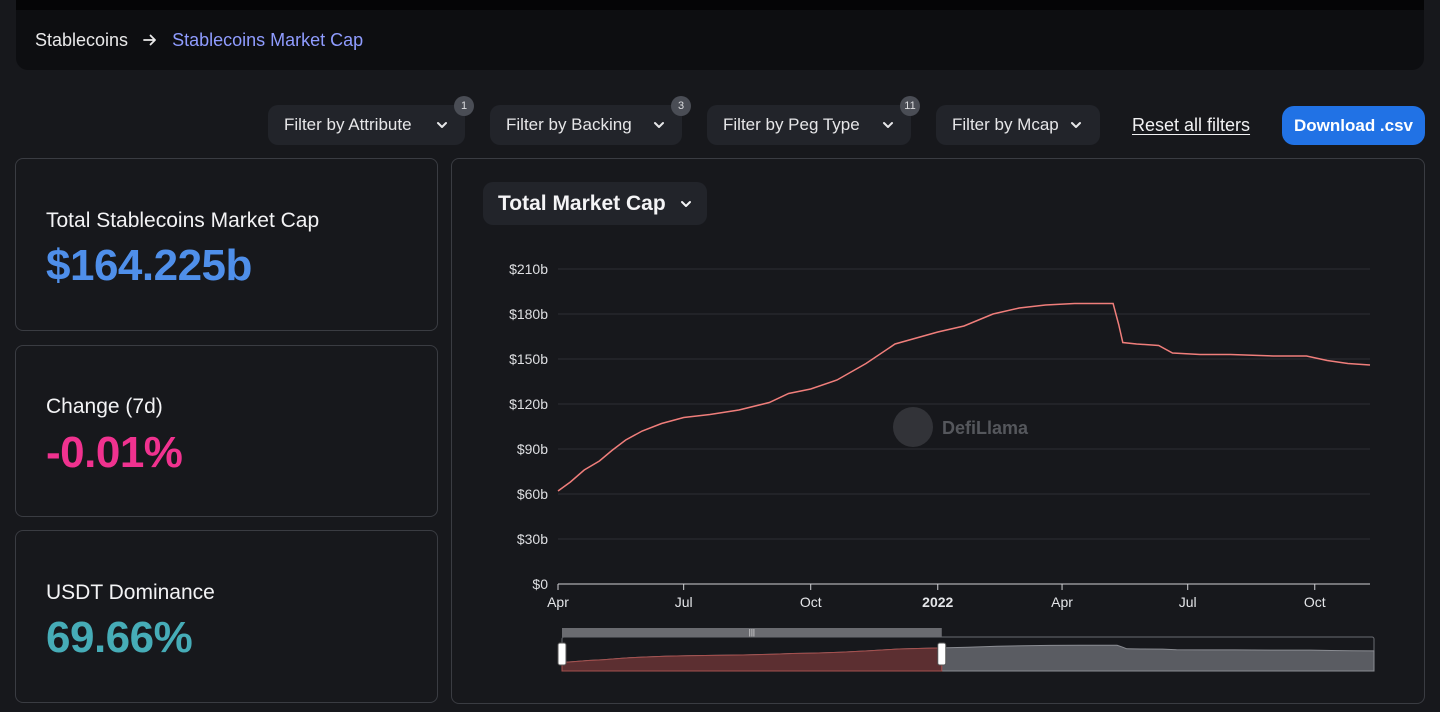 The width and height of the screenshot is (1440, 712). I want to click on y-tick-label: $0, so click(540, 584).